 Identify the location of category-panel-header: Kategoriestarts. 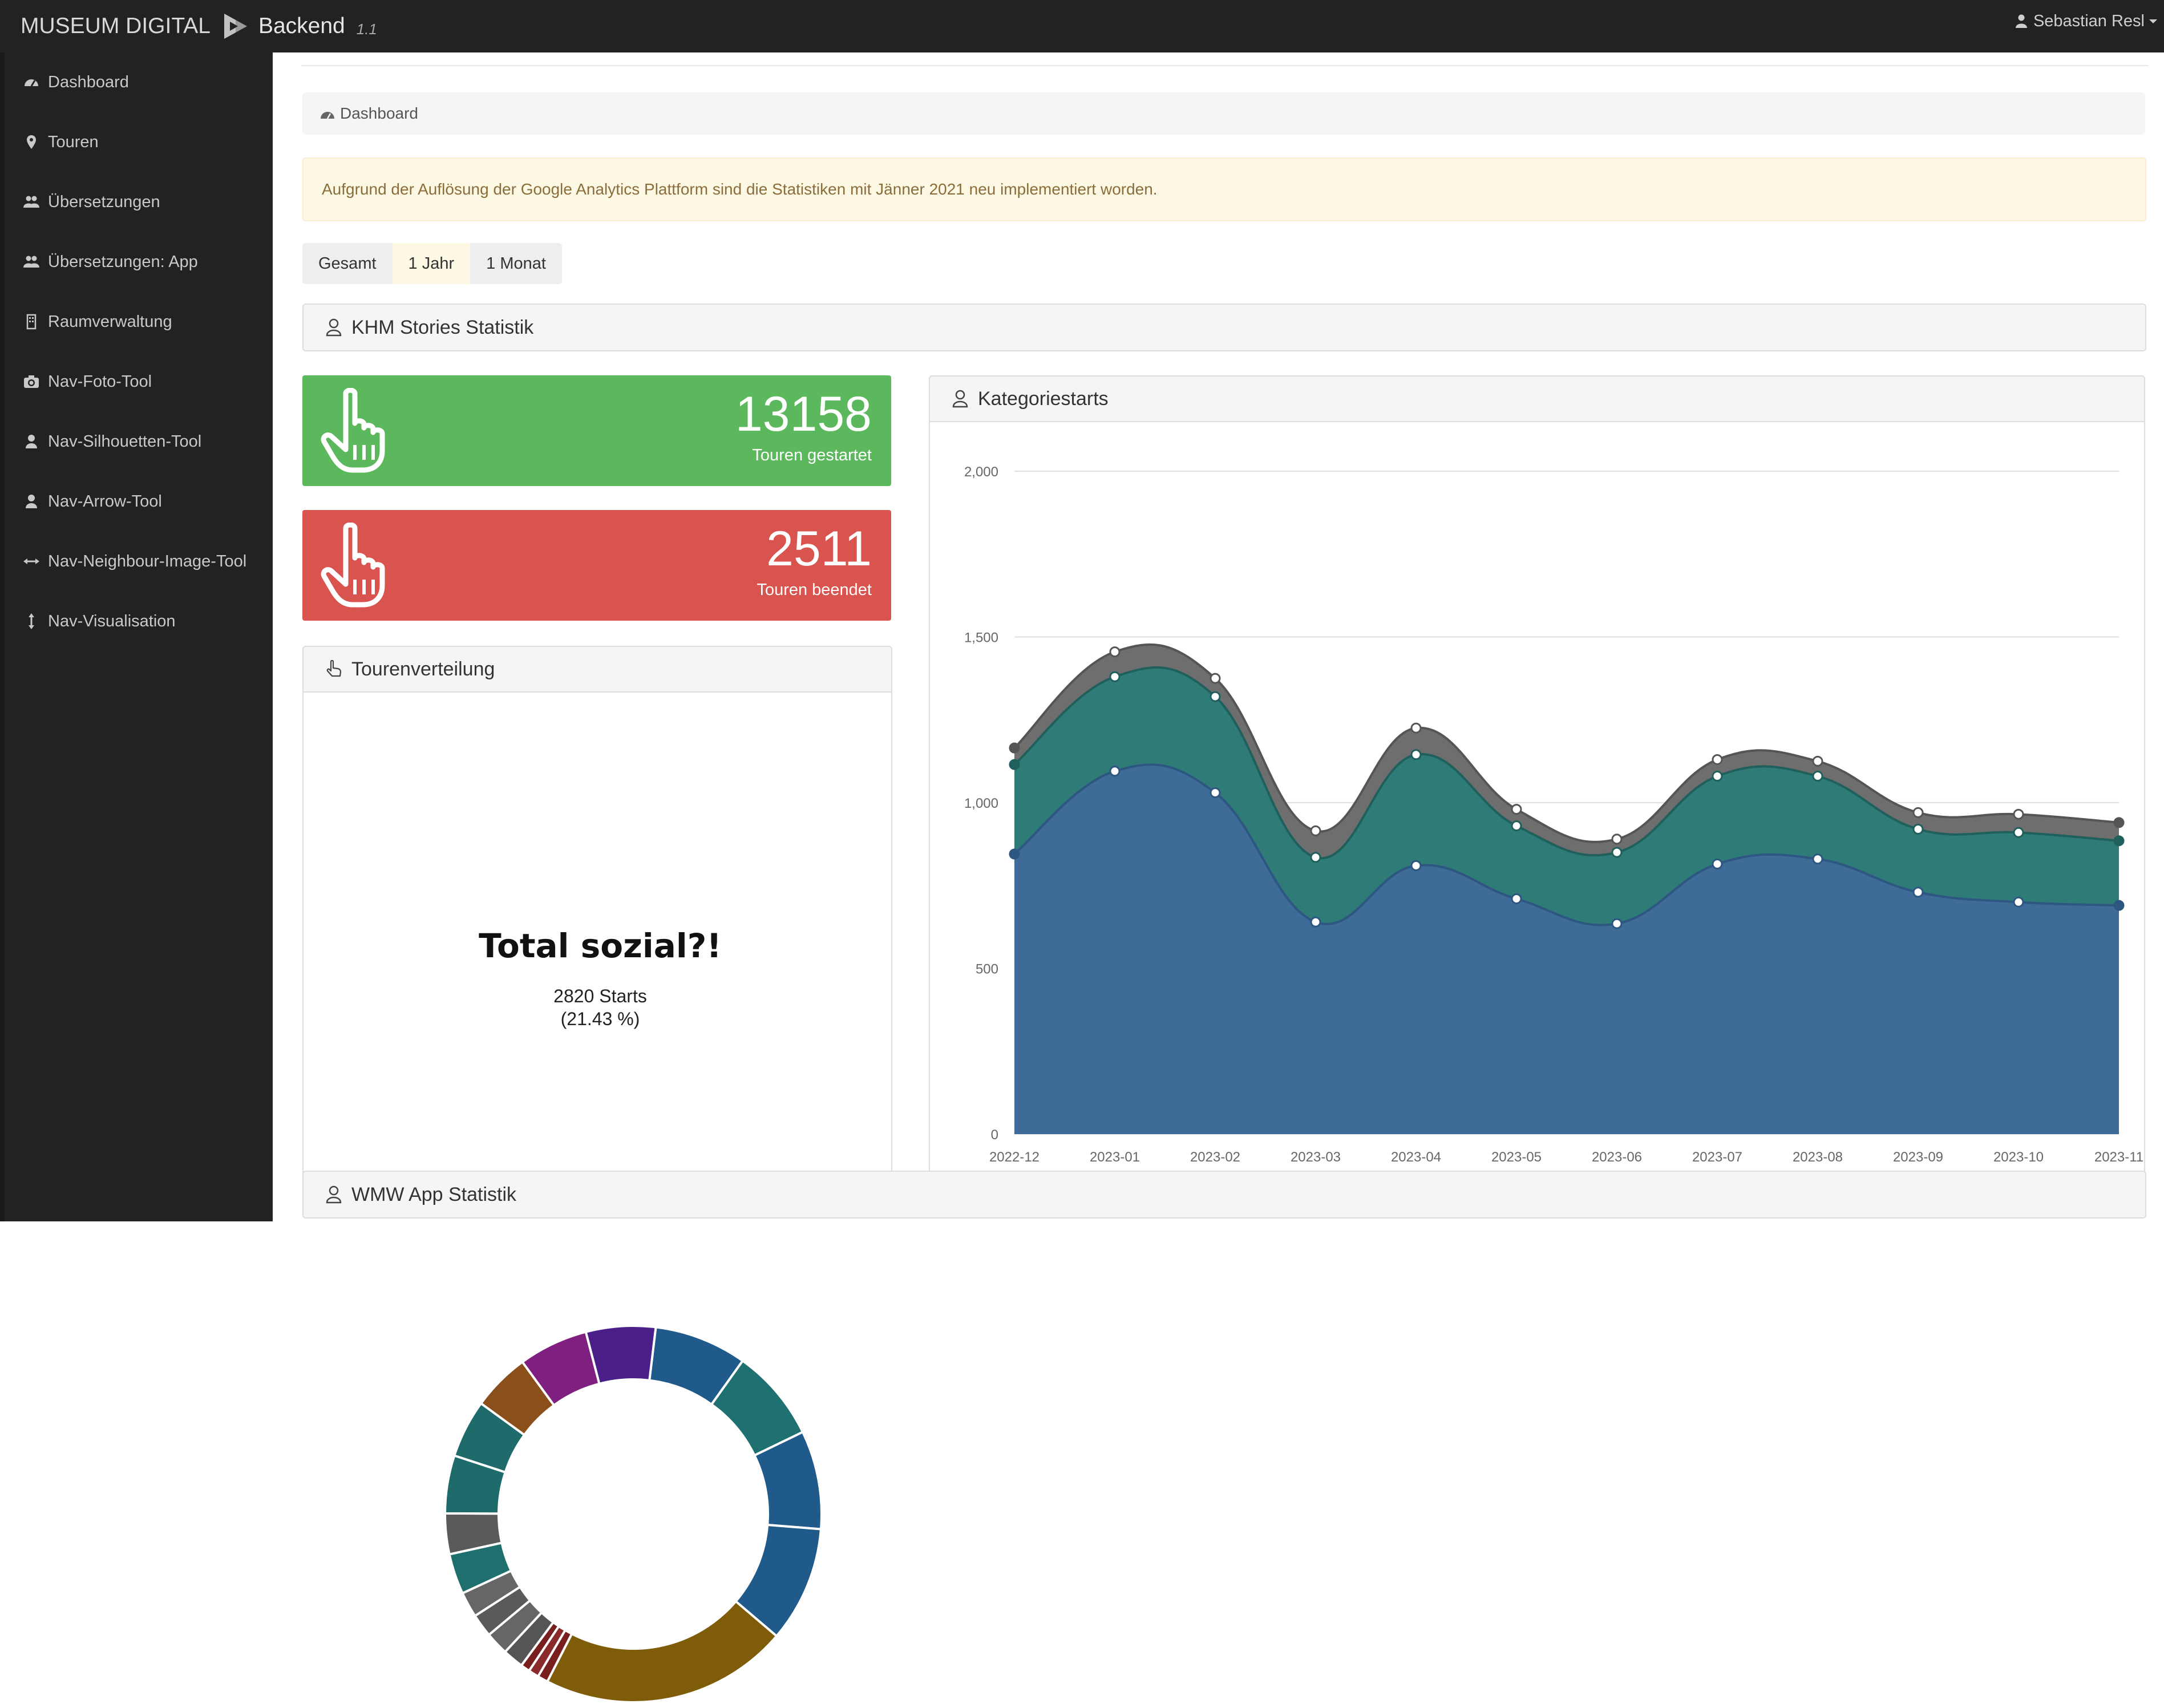
(1537, 398).